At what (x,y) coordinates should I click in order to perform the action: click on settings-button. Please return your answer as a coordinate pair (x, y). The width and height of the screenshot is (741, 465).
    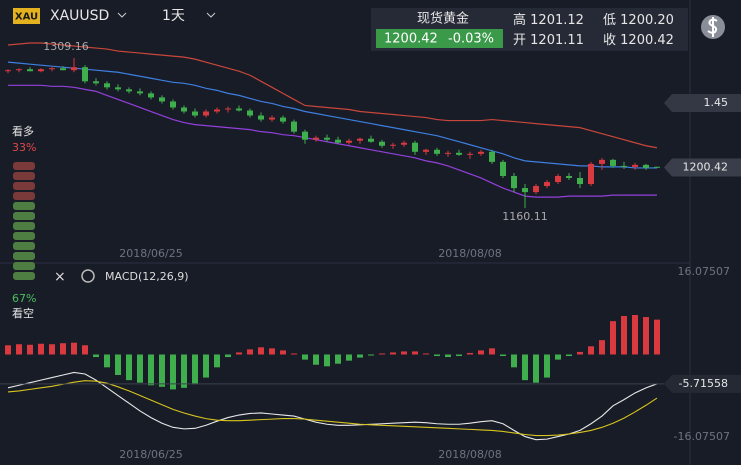
    Looking at the image, I should click on (88, 276).